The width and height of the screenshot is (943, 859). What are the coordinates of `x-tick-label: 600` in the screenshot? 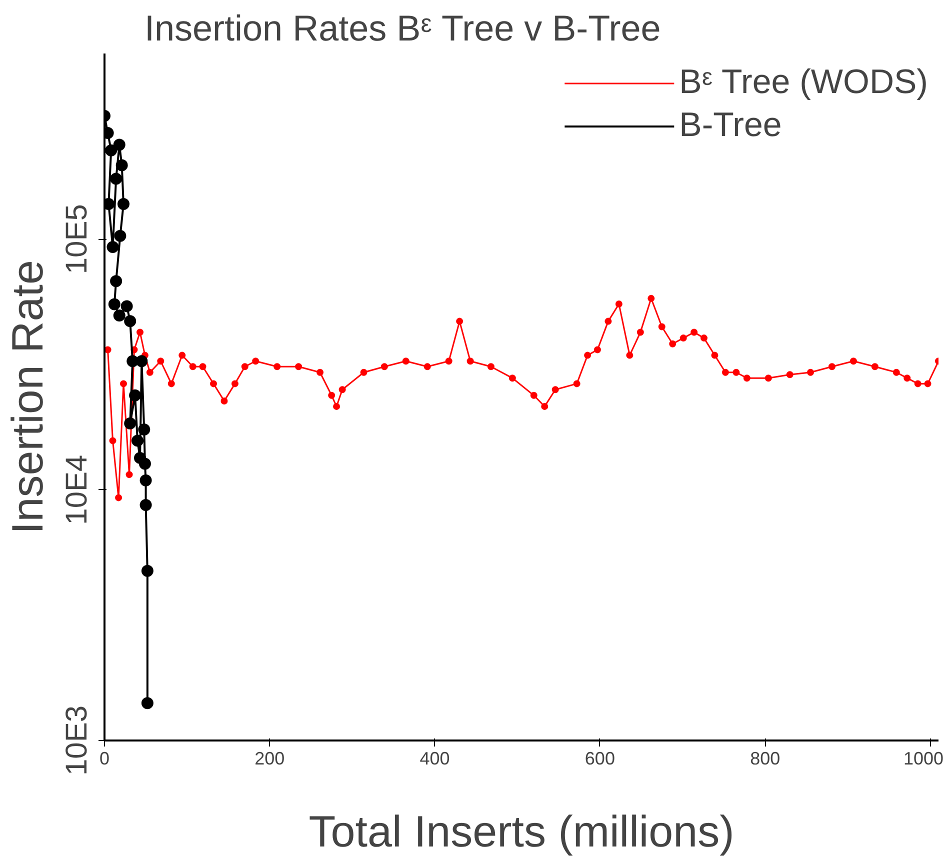 It's located at (599, 758).